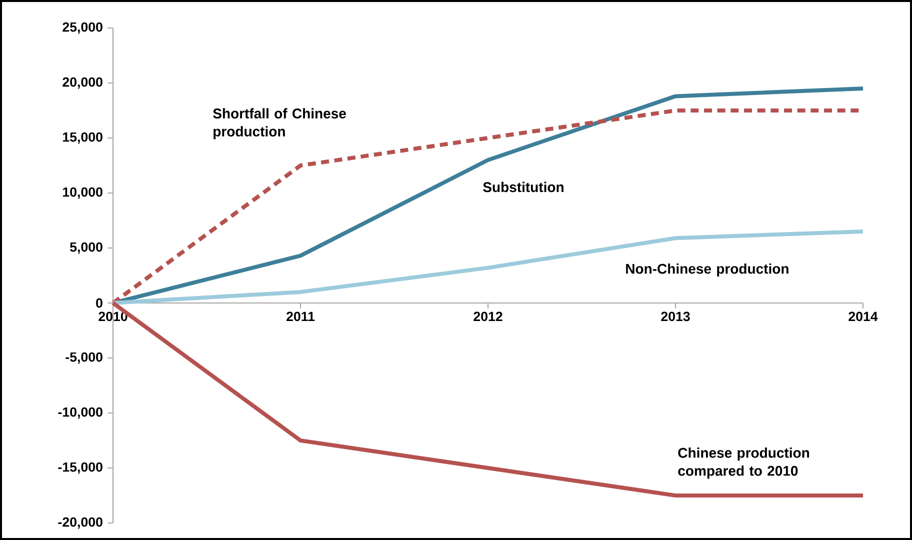  I want to click on y-tick-label: 10,000, so click(82, 193).